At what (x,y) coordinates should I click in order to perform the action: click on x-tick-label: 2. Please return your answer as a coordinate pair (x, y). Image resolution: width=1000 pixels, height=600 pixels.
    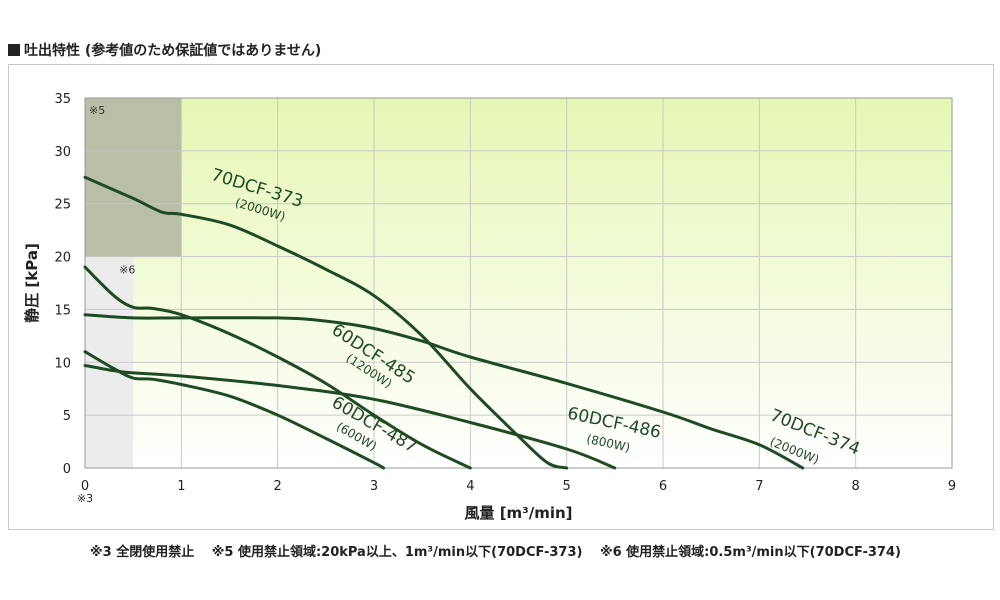
    Looking at the image, I should click on (278, 486).